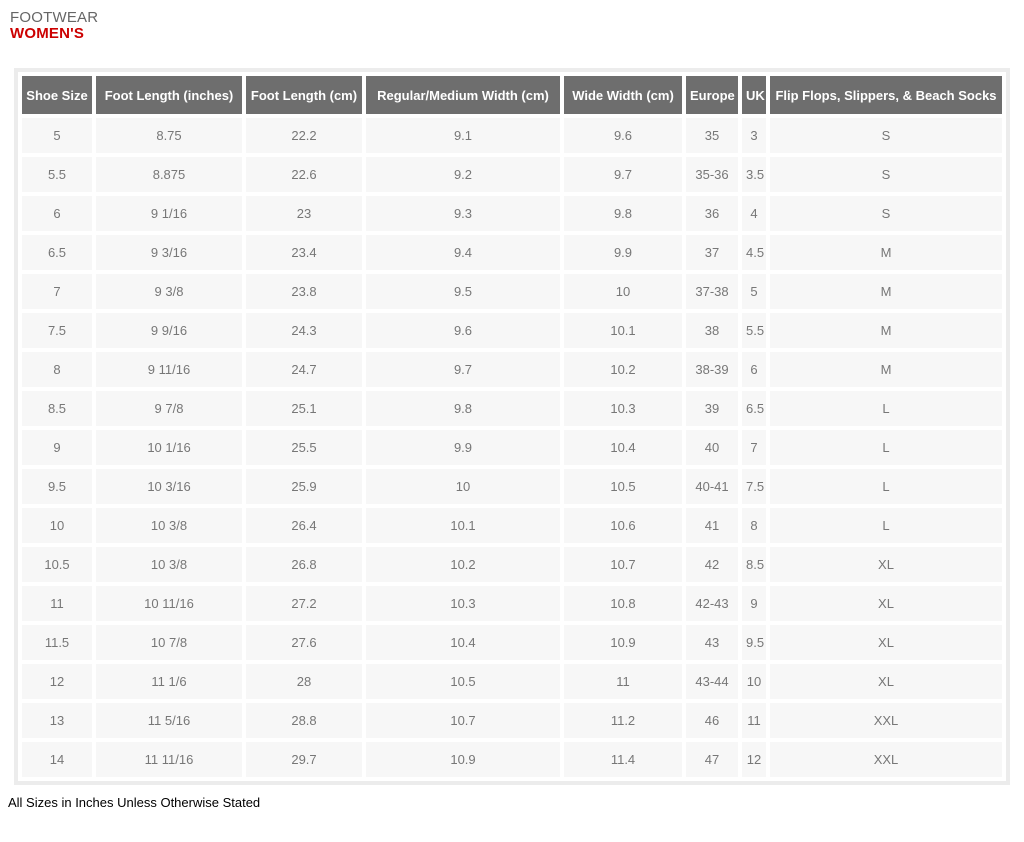  I want to click on table-cell: 28, so click(304, 681).